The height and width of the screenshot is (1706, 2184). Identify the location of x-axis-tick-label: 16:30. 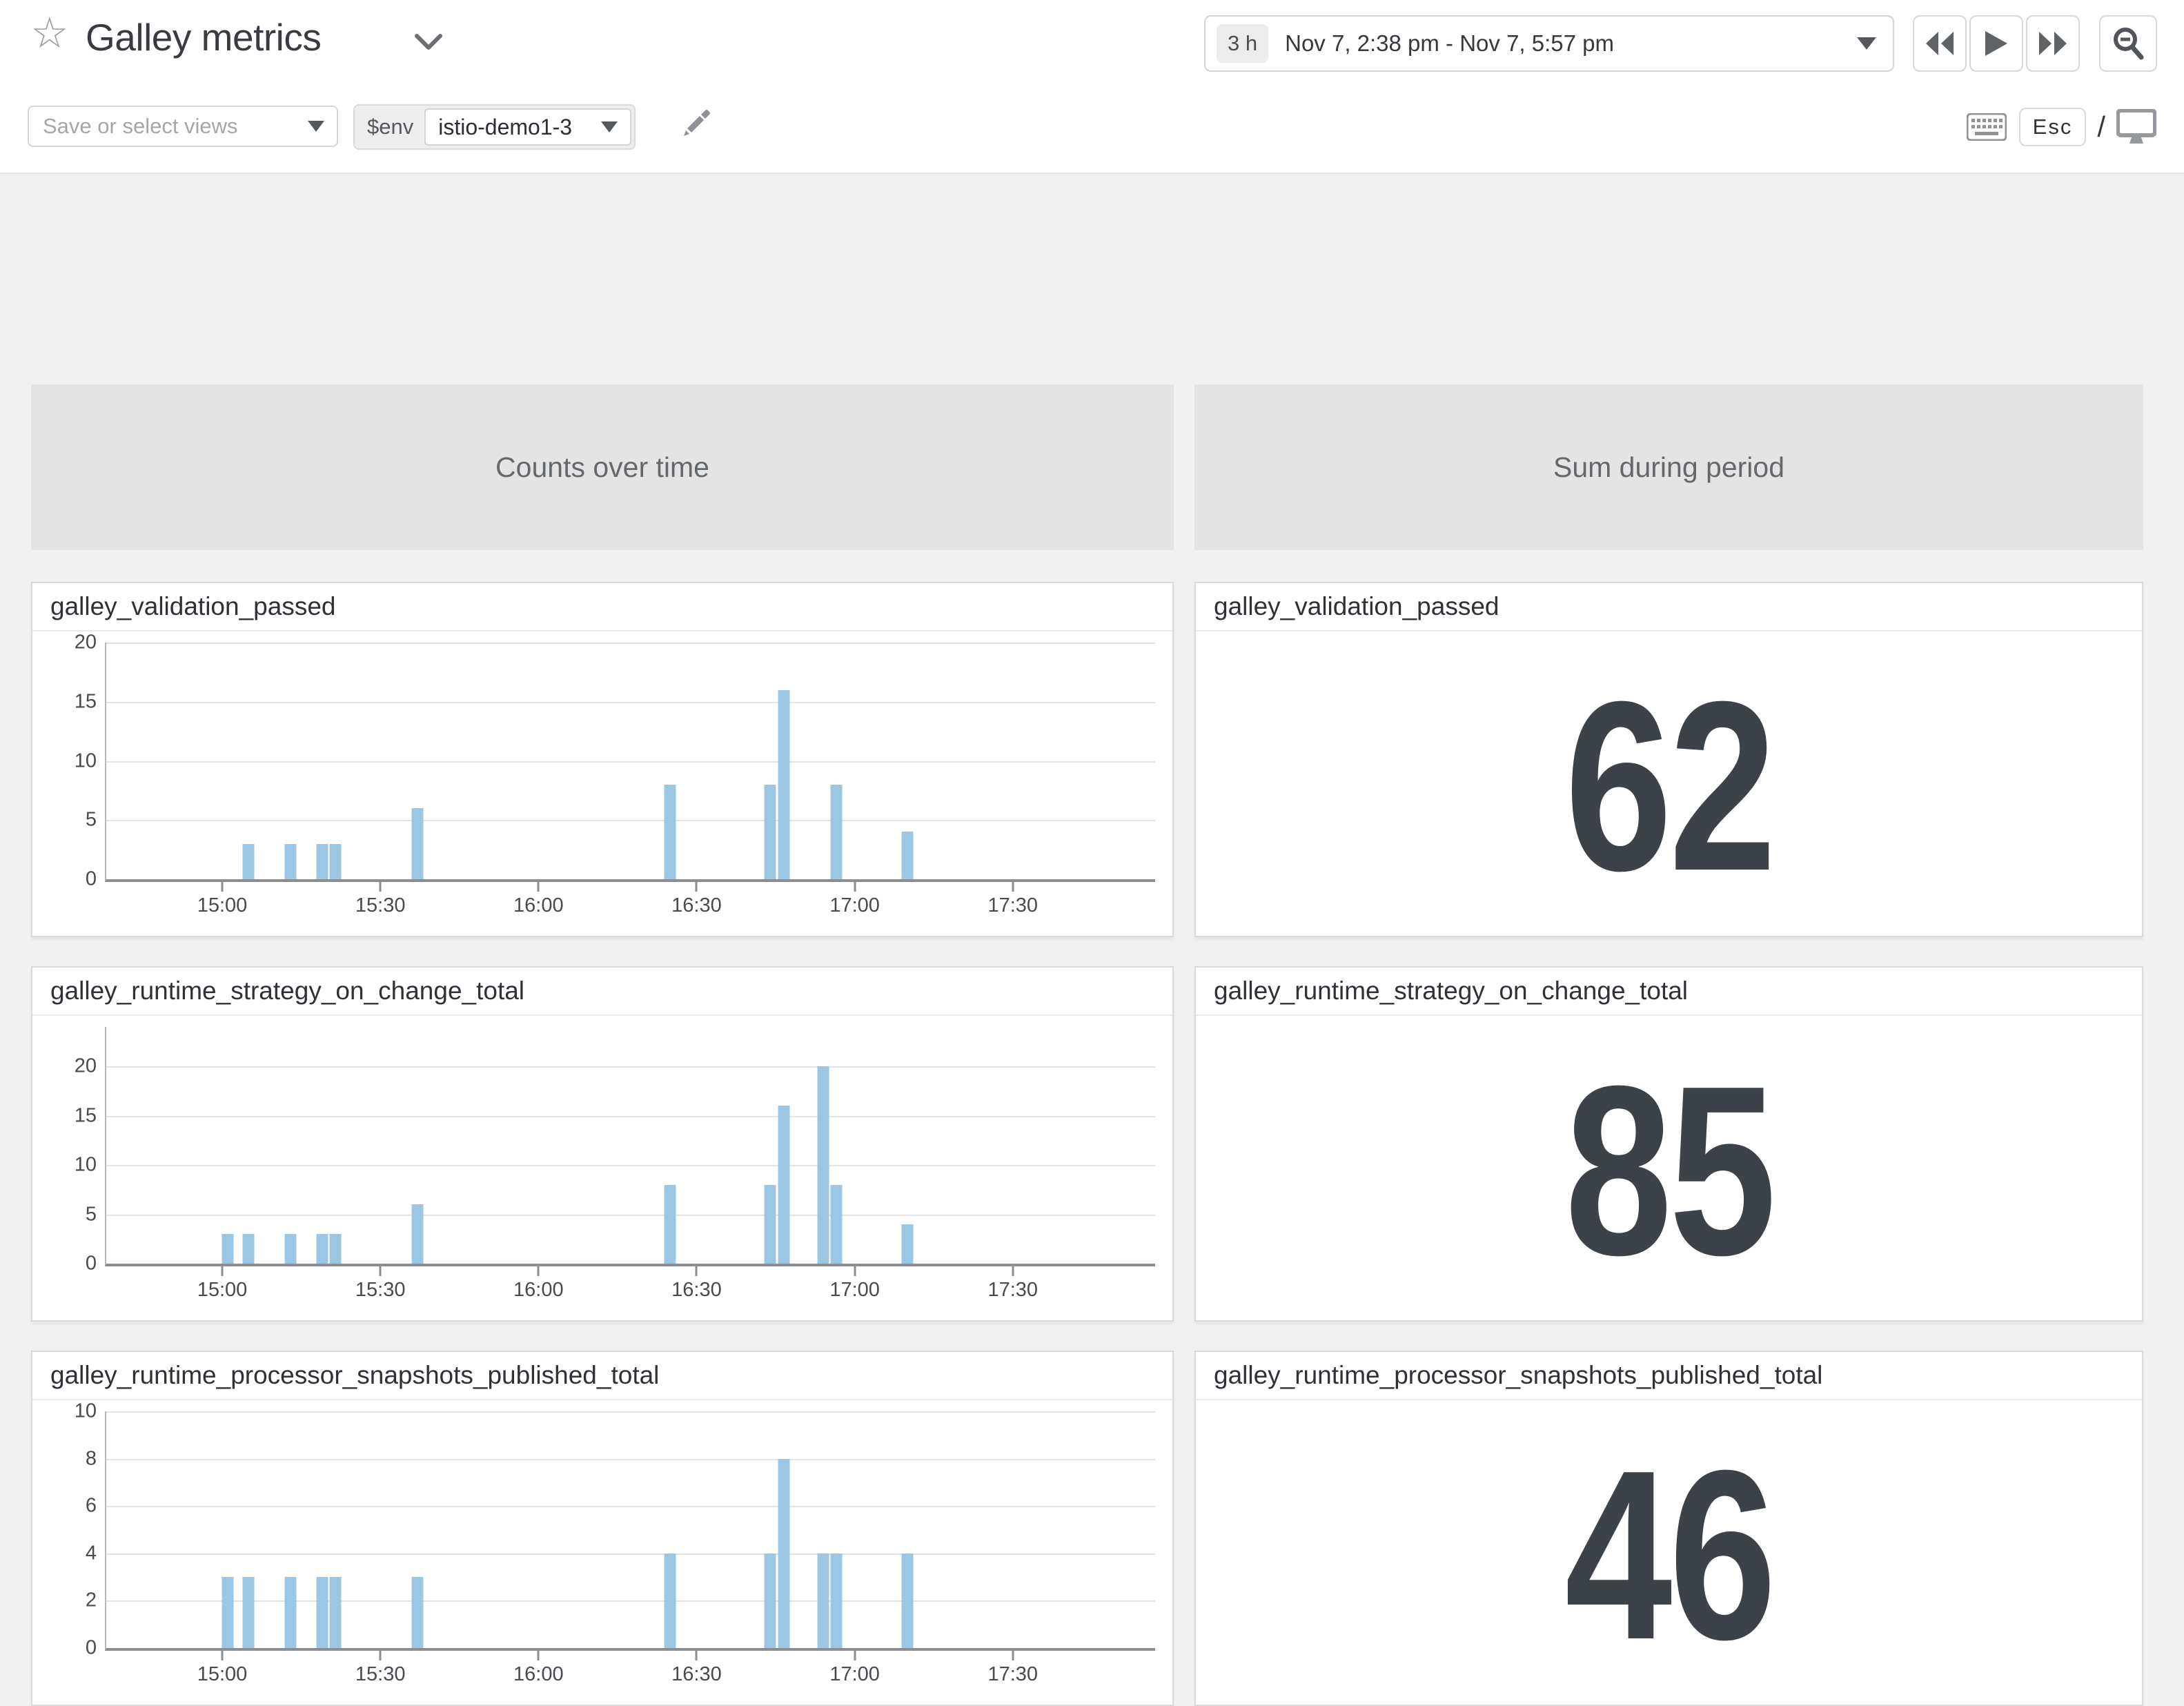
(696, 1290).